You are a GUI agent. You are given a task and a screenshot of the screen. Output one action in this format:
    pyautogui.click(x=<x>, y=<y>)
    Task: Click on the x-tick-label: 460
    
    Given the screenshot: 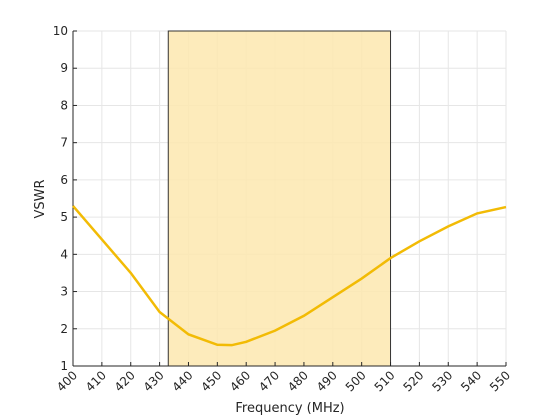 What is the action you would take?
    pyautogui.click(x=240, y=381)
    